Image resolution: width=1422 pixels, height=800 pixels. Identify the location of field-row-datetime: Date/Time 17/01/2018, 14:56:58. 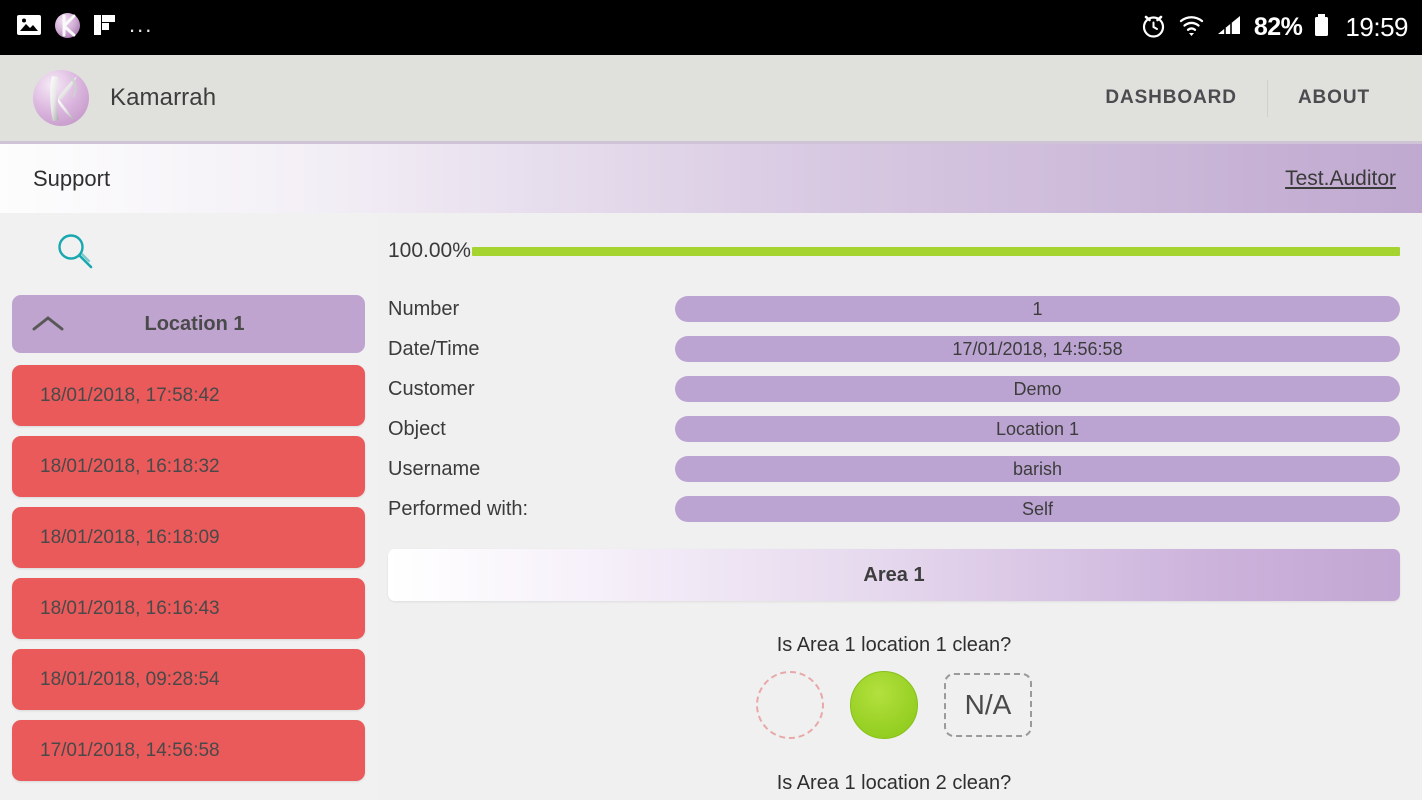
(894, 349).